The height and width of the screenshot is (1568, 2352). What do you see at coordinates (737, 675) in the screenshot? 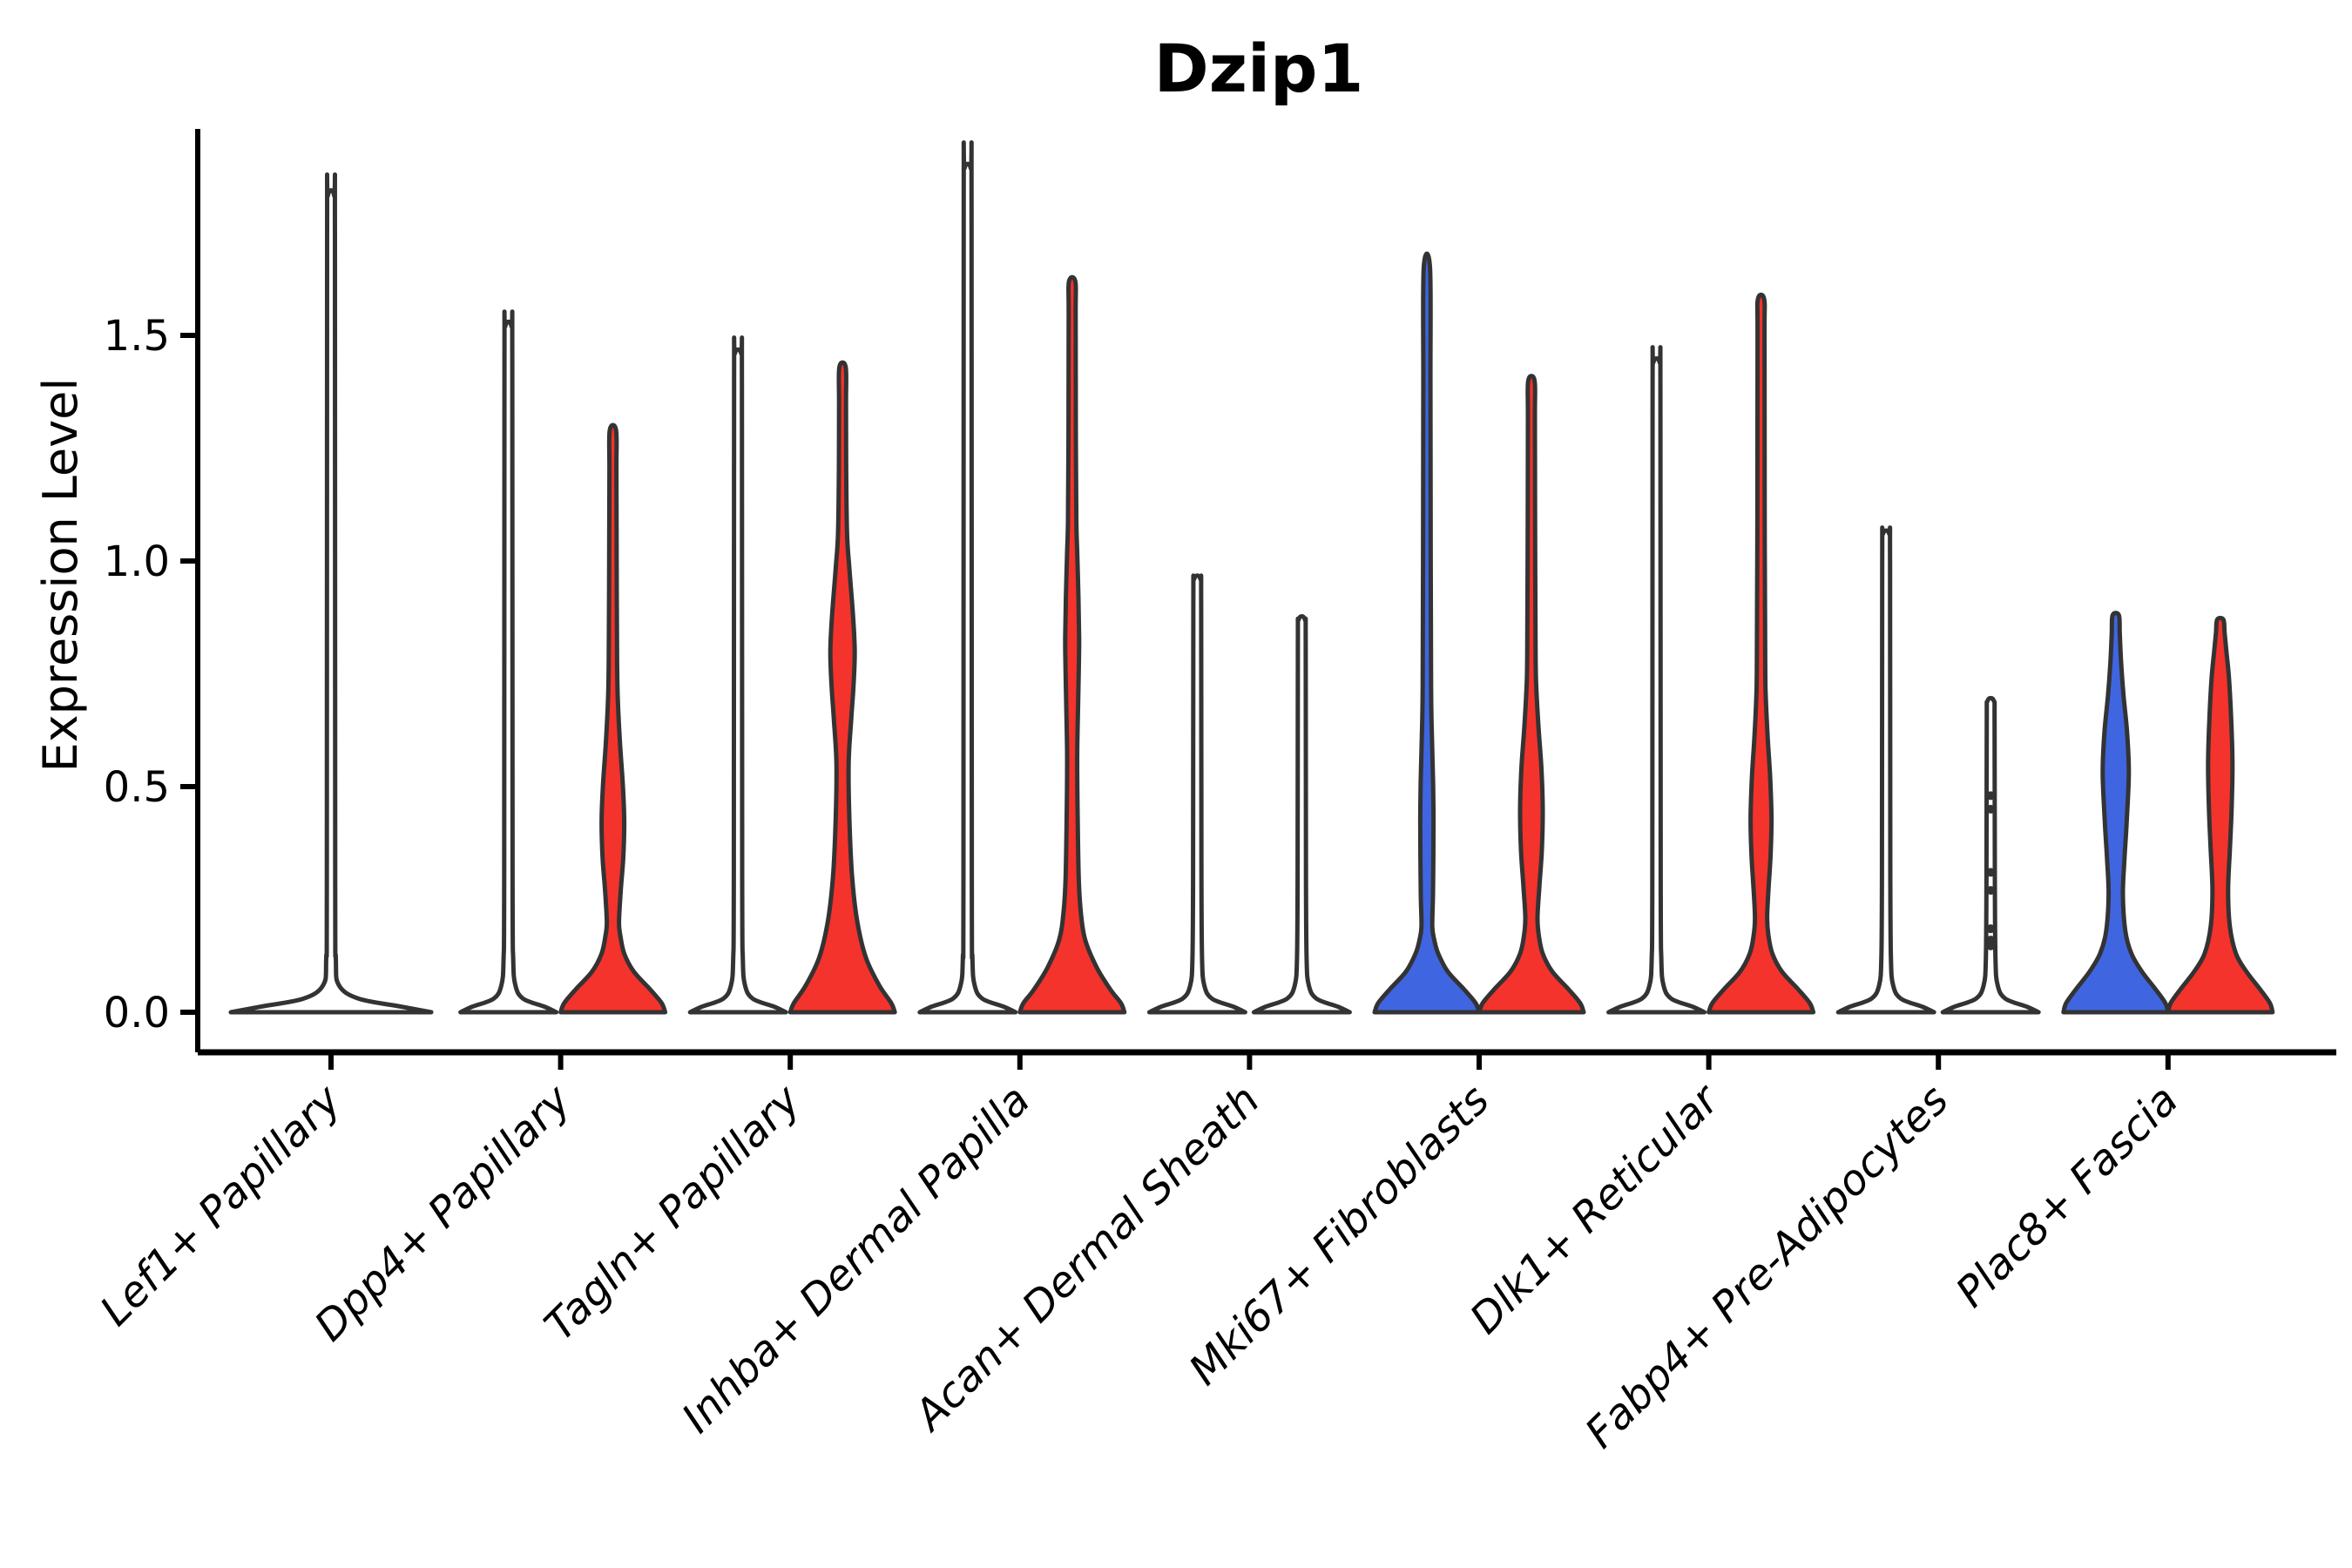
I see `violin-2-left` at bounding box center [737, 675].